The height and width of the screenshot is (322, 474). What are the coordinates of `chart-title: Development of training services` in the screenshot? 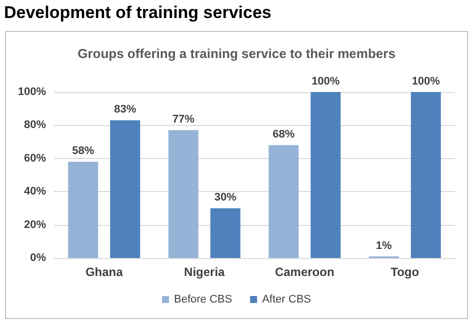 It's located at (138, 13).